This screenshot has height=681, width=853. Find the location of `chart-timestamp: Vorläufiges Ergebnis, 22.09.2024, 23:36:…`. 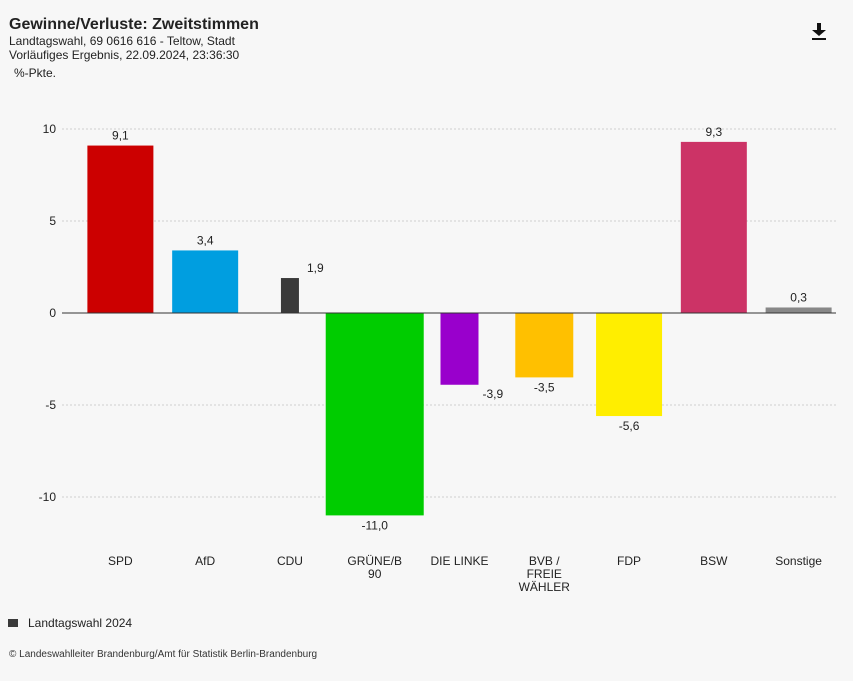

chart-timestamp: Vorläufiges Ergebnis, 22.09.2024, 23:36:… is located at coordinates (124, 55).